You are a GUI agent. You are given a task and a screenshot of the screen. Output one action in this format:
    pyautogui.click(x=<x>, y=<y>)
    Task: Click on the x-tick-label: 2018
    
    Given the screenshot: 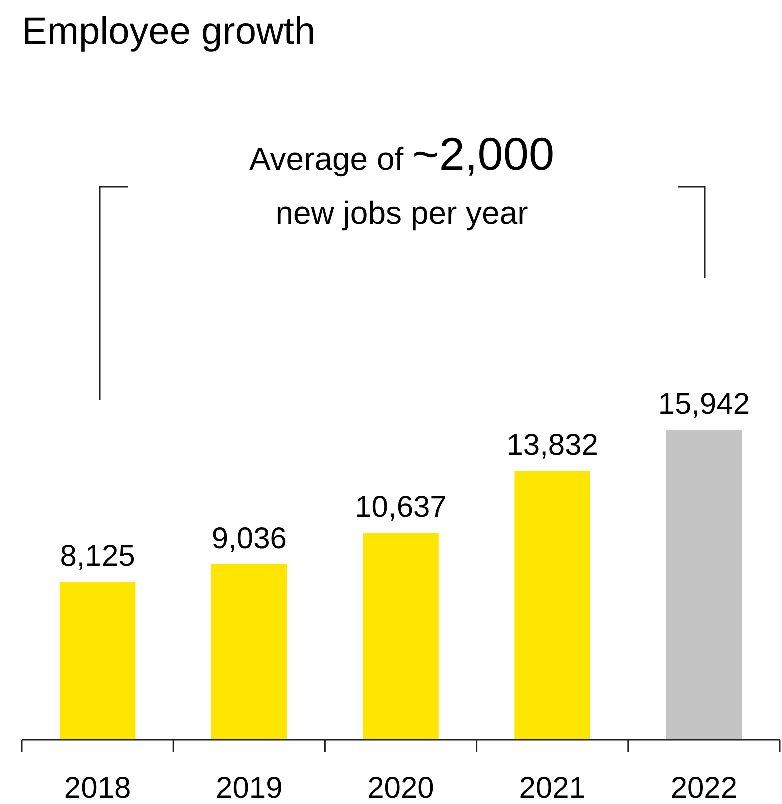 What is the action you would take?
    pyautogui.click(x=98, y=788)
    